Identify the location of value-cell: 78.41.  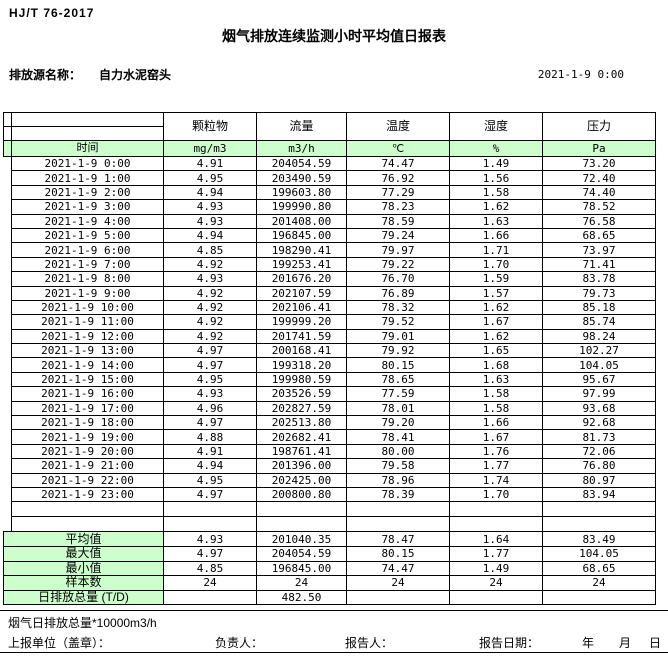
(398, 437).